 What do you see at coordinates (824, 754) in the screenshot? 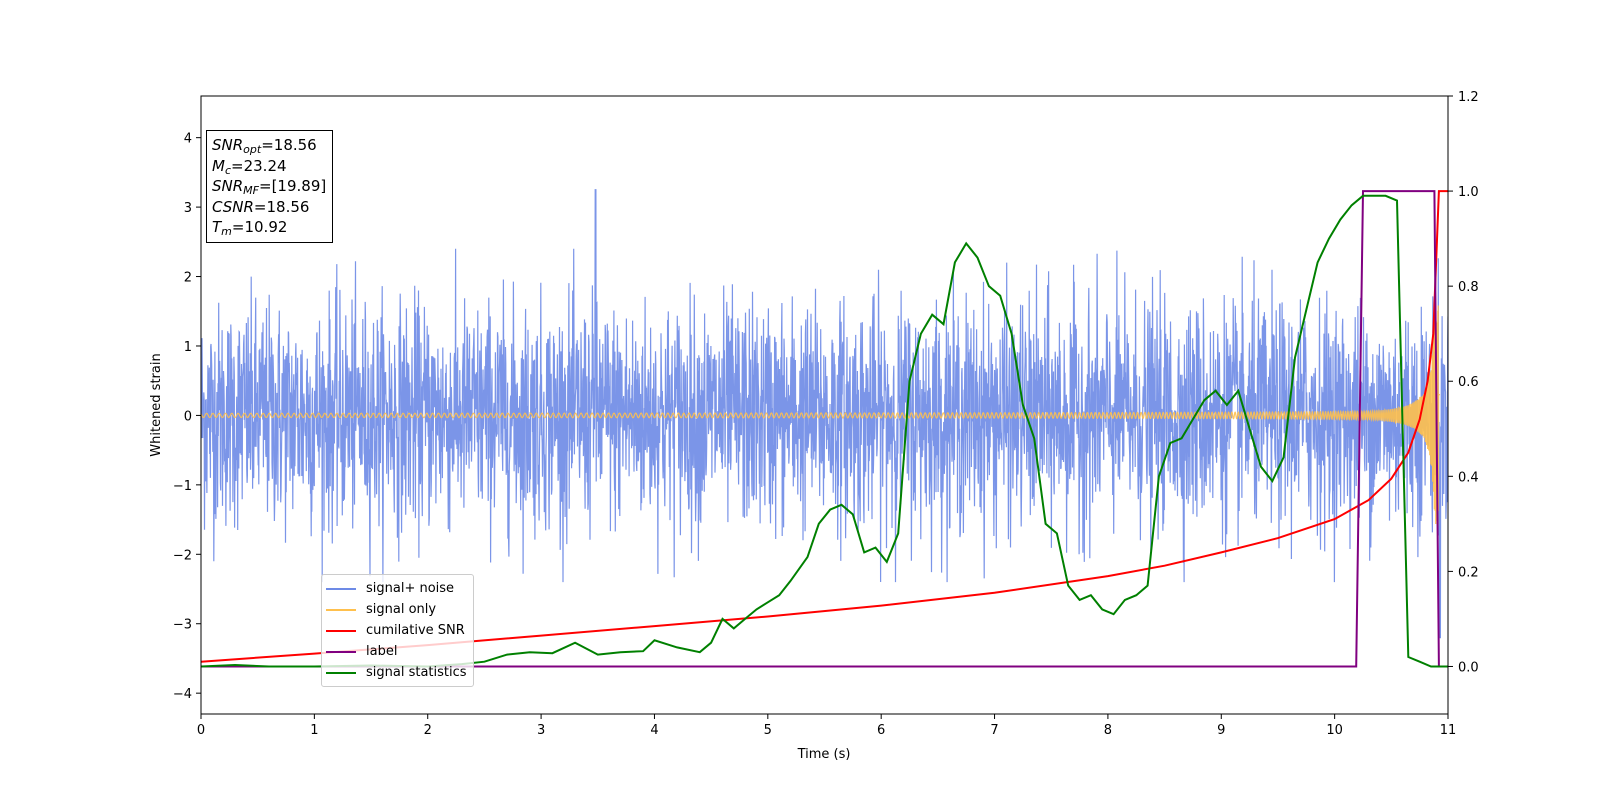
I see `x-axis-label: Time (s)` at bounding box center [824, 754].